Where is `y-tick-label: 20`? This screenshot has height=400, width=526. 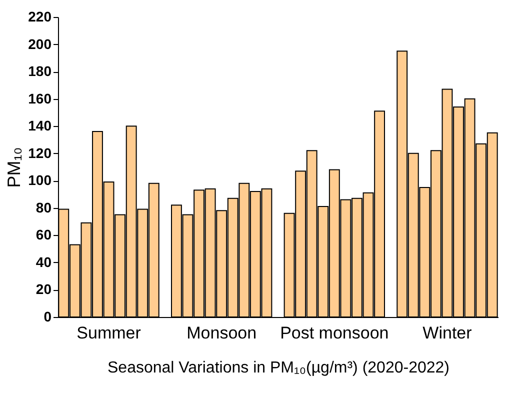
y-tick-label: 20 is located at coordinates (44, 289).